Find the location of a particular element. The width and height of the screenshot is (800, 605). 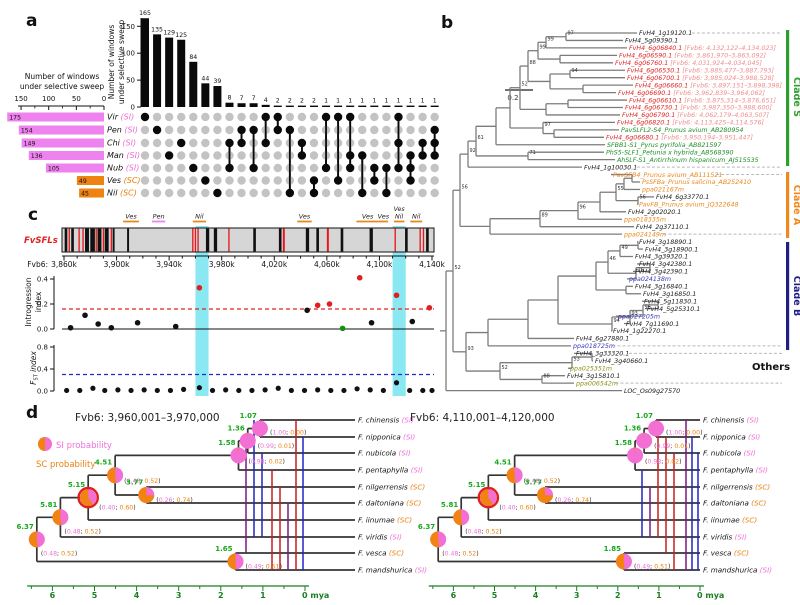

legend-si-label: SI probability is located at coordinates (84, 446).